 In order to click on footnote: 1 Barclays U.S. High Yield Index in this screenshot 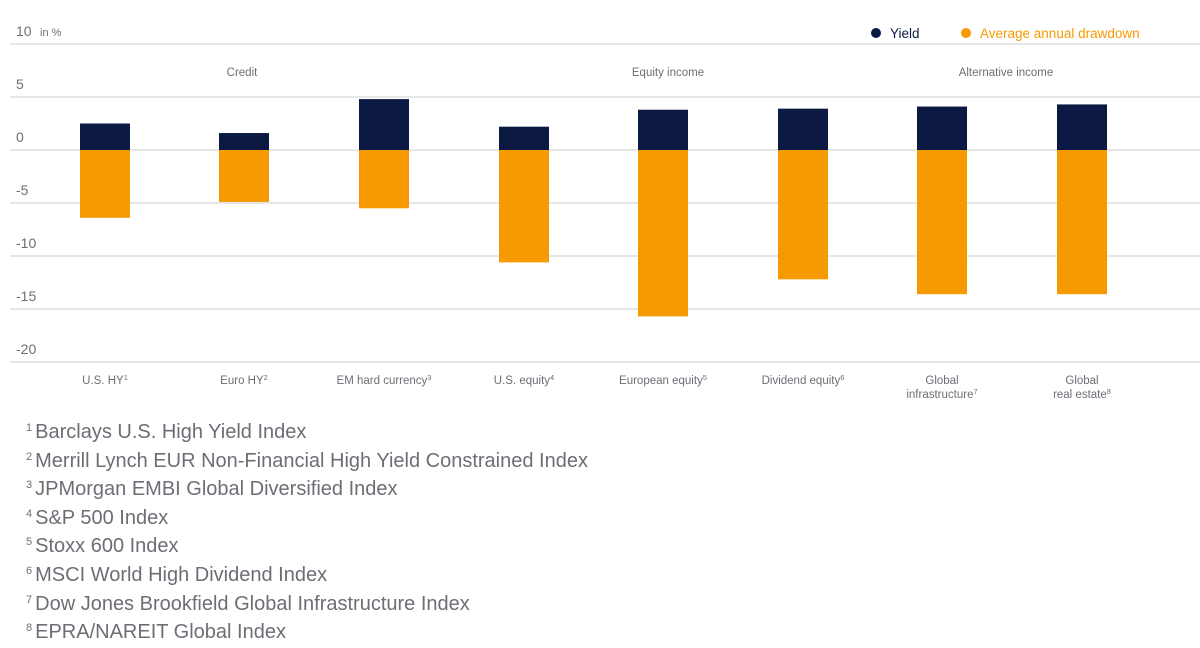, I will do `click(307, 430)`.